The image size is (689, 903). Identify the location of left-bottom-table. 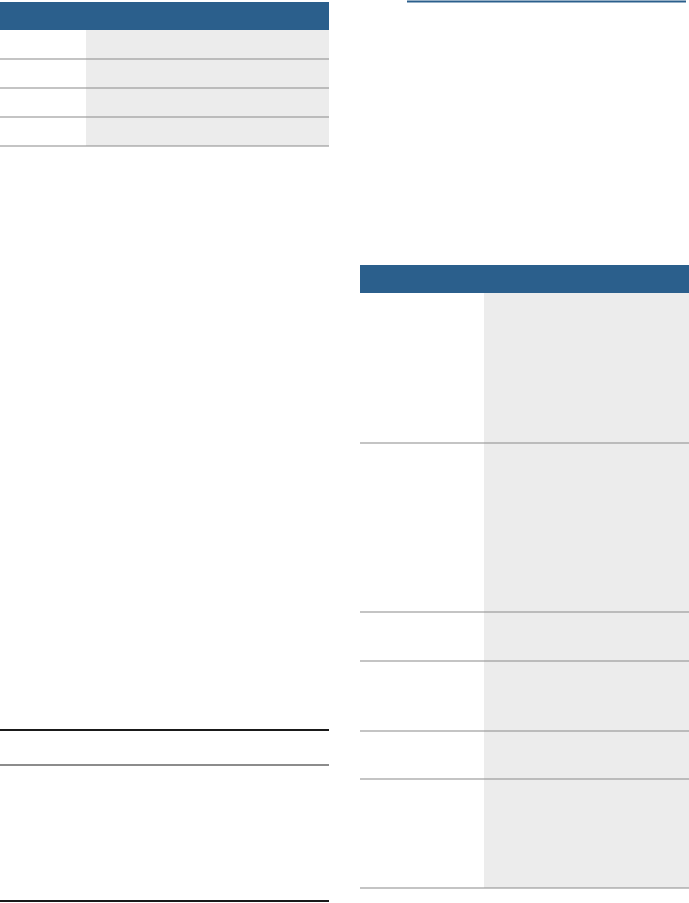
(164, 815).